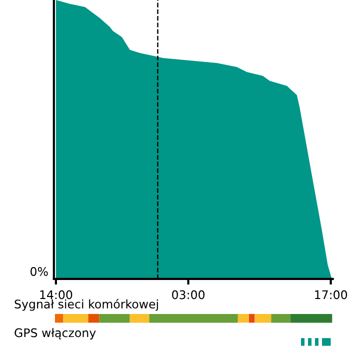  What do you see at coordinates (331, 295) in the screenshot?
I see `x-tick-label: 17:00` at bounding box center [331, 295].